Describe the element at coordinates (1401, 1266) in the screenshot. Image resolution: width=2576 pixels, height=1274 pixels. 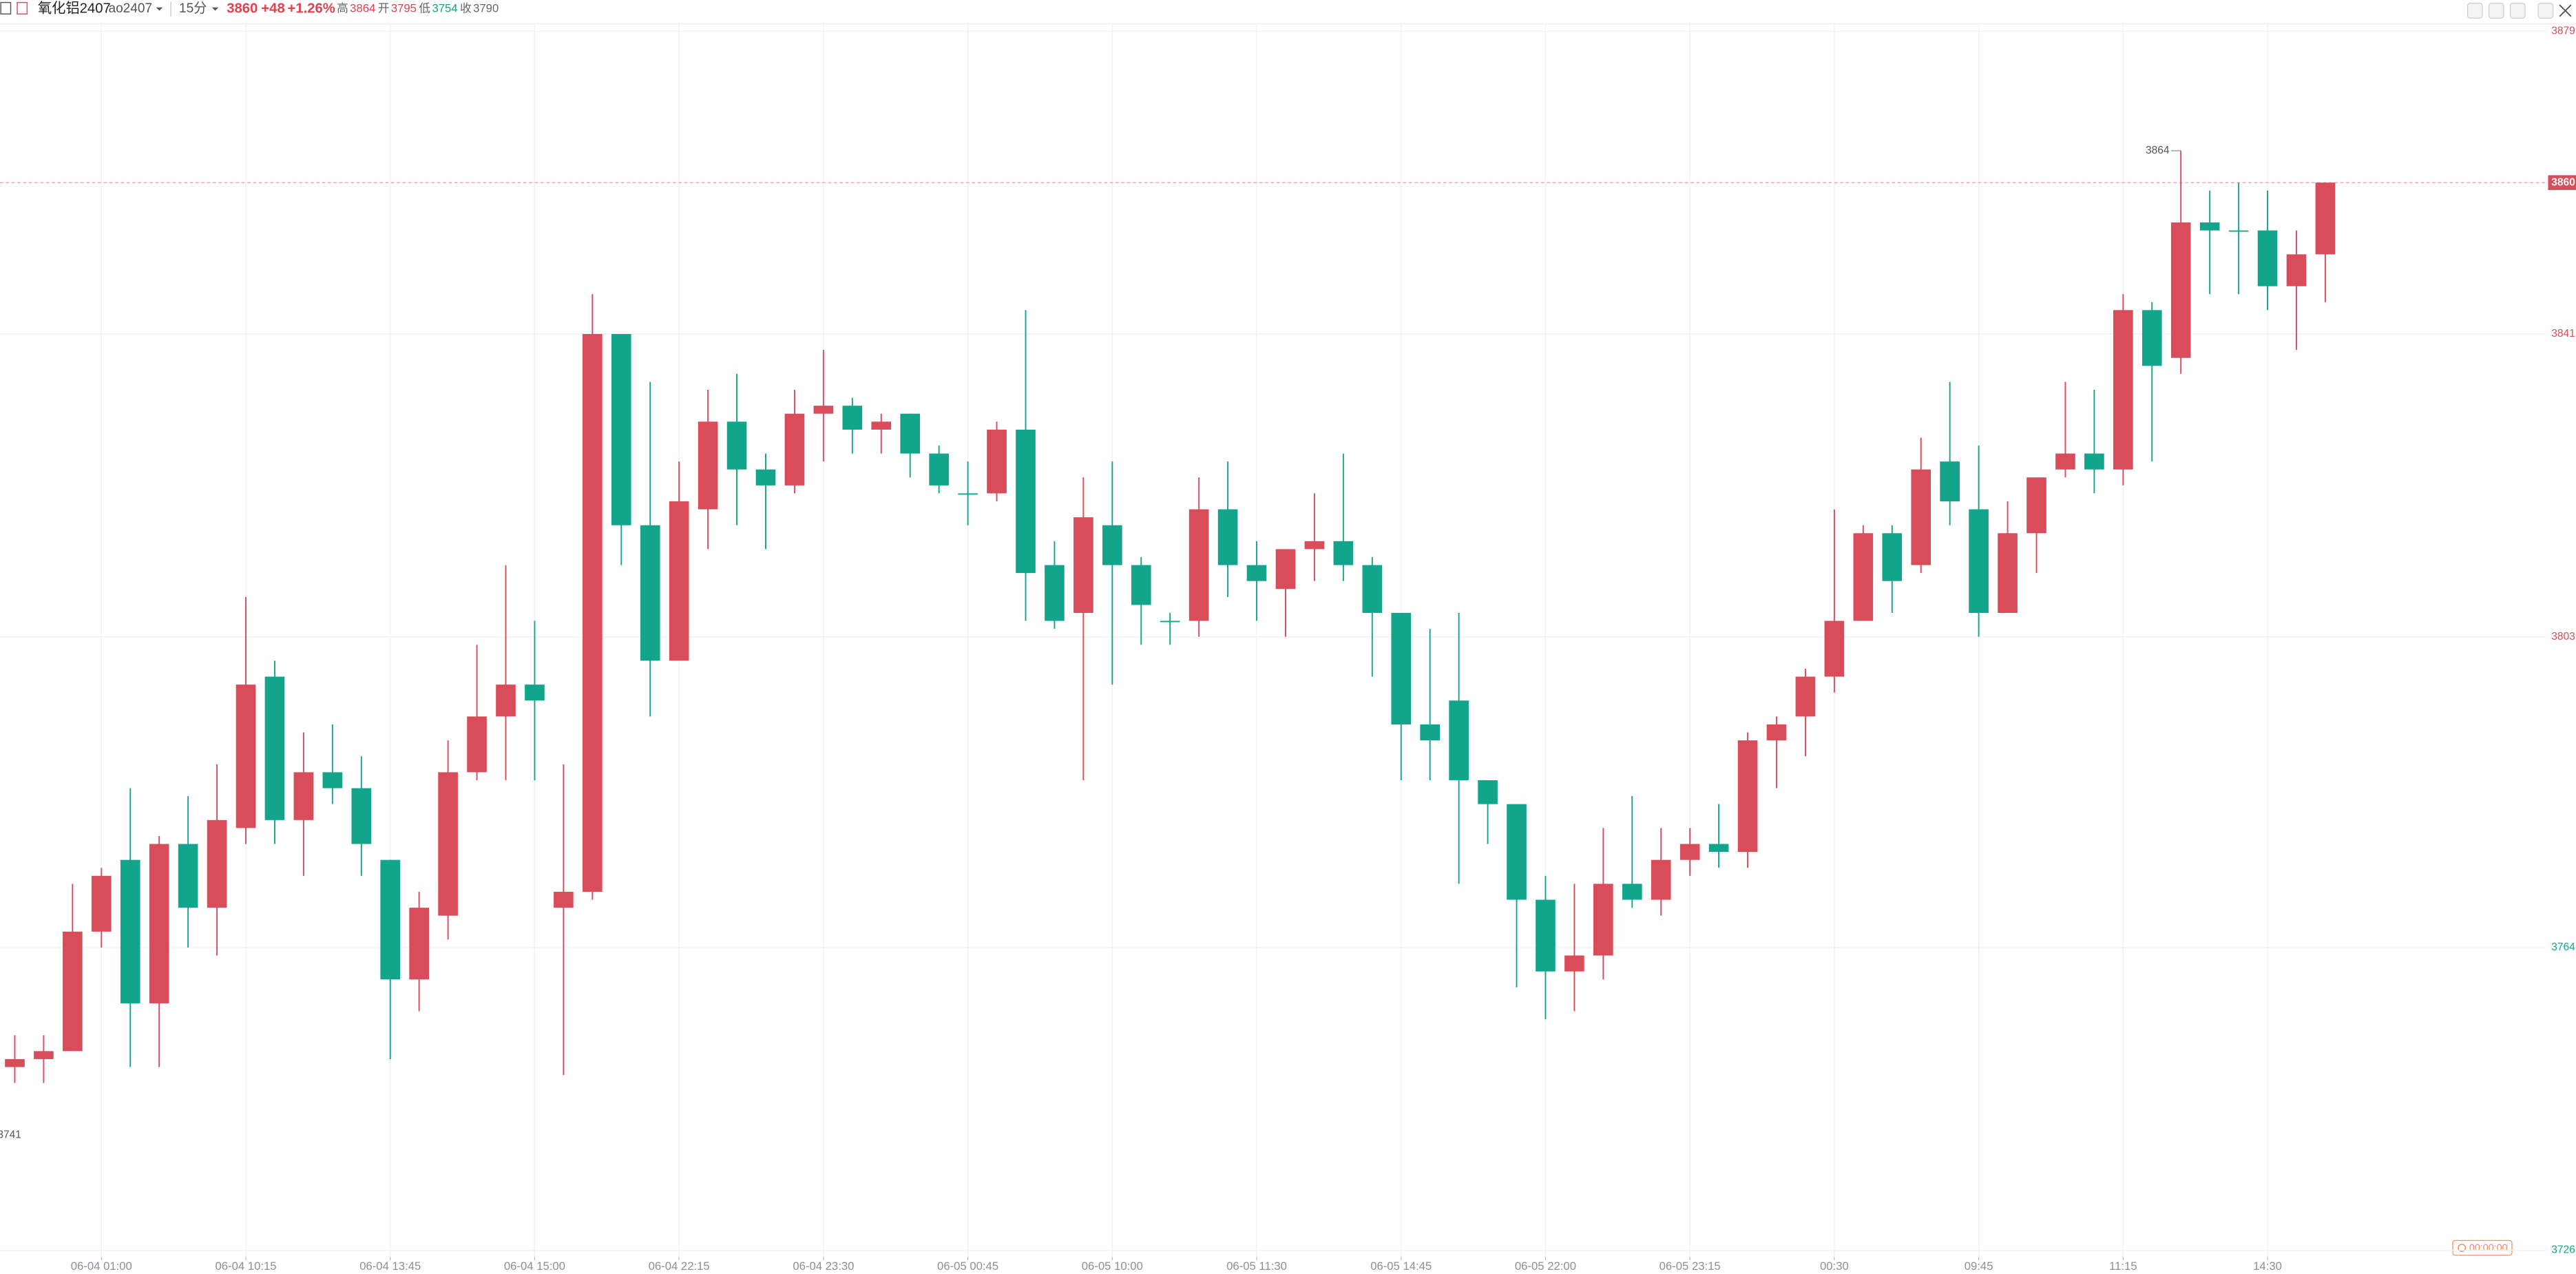
I see `x-tick-label: 06-05 14:45` at that location.